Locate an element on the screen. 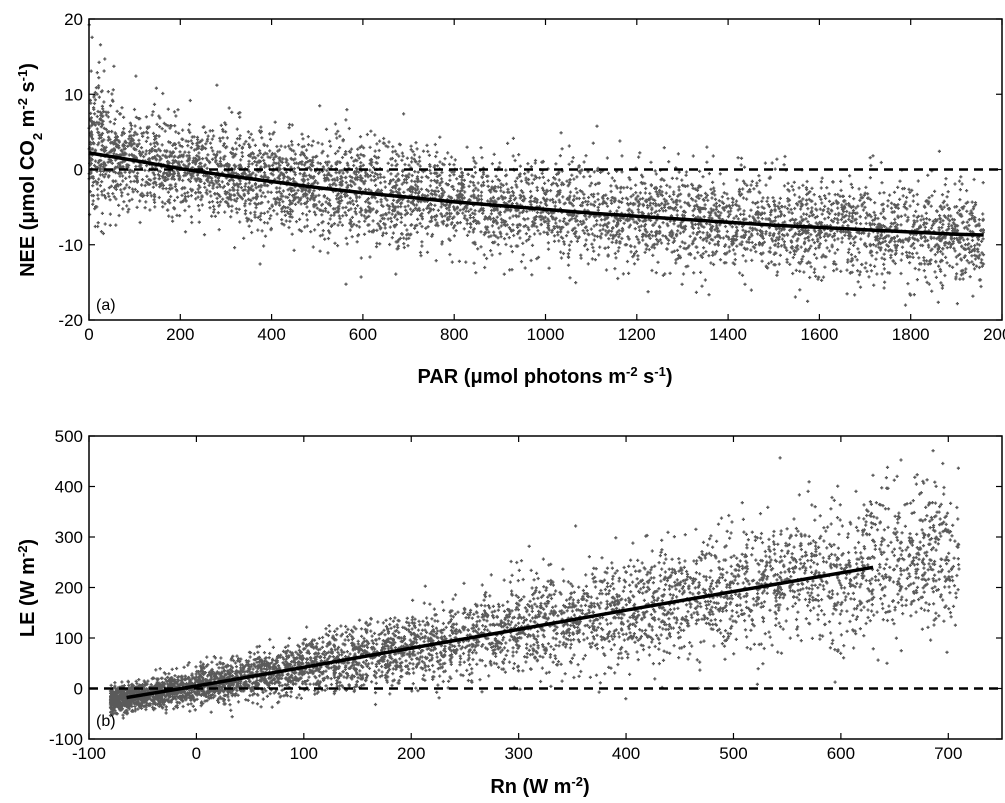 The width and height of the screenshot is (1005, 803). x-axis-label-a: PAR (μmol photons m-2 s-1) is located at coordinates (544, 376).